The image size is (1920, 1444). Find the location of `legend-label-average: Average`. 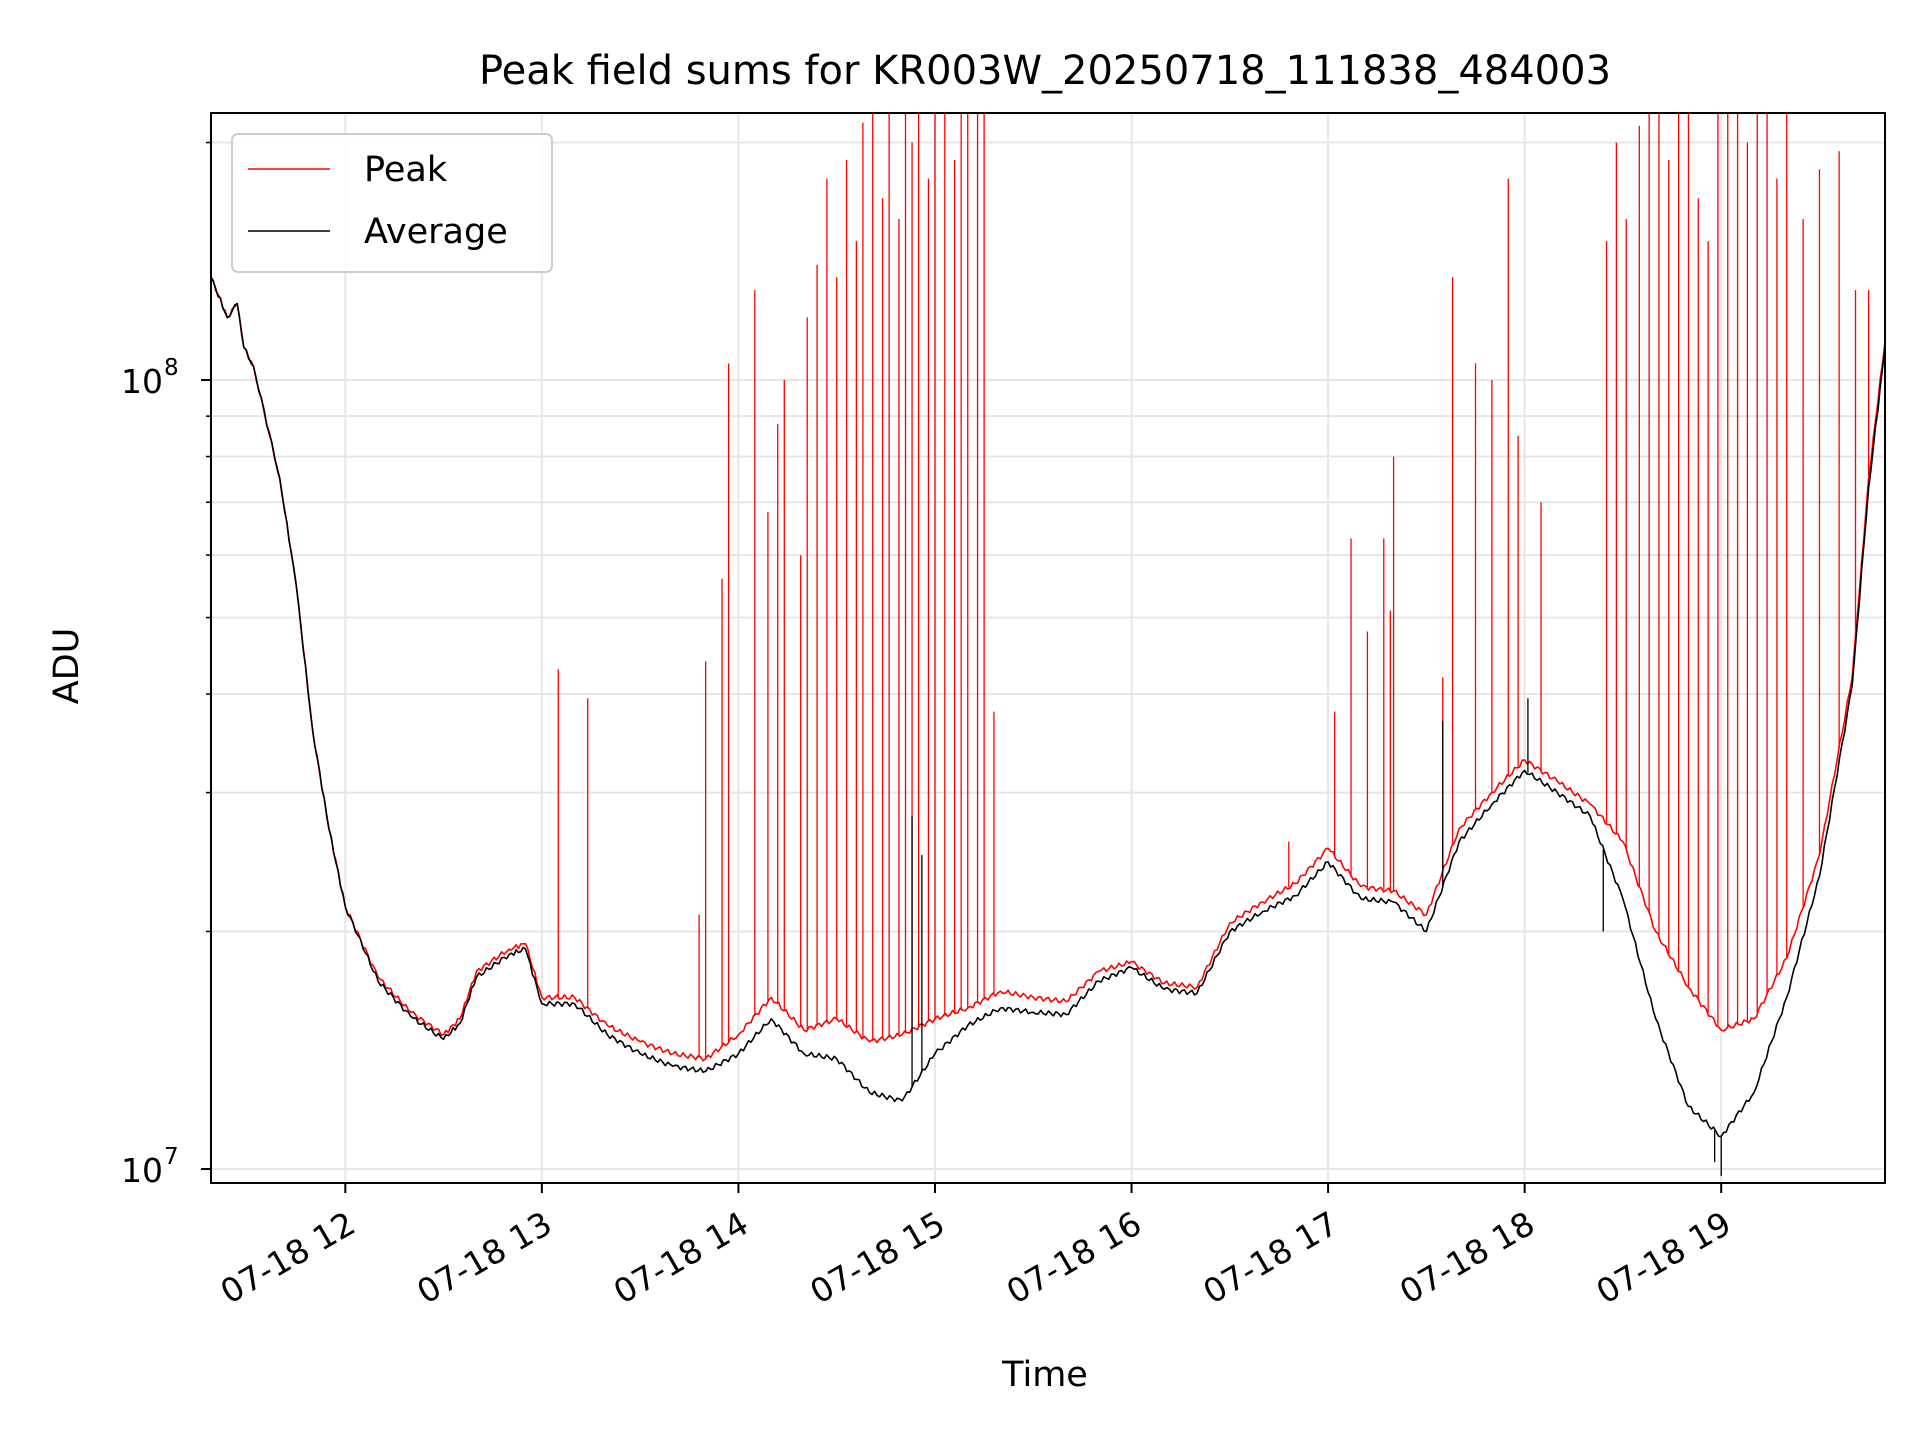

legend-label-average: Average is located at coordinates (436, 232).